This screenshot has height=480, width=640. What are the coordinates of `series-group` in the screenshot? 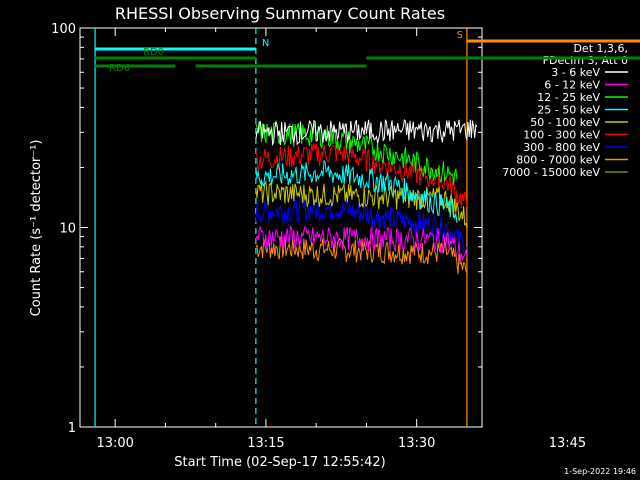 It's located at (366, 196).